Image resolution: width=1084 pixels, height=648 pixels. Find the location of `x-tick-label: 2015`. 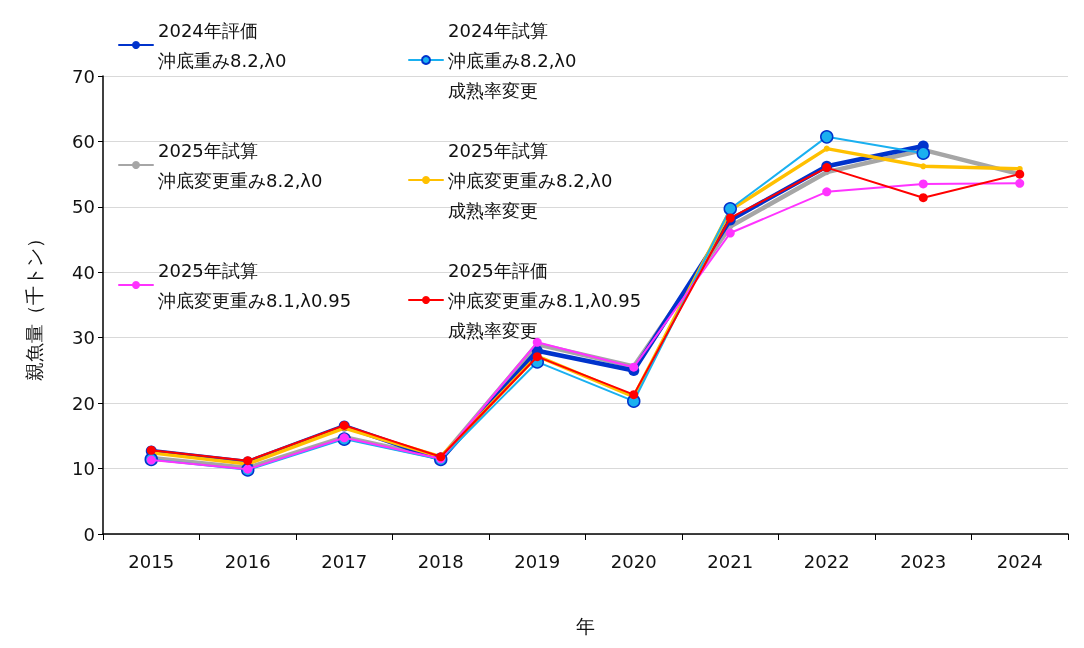

x-tick-label: 2015 is located at coordinates (151, 561).